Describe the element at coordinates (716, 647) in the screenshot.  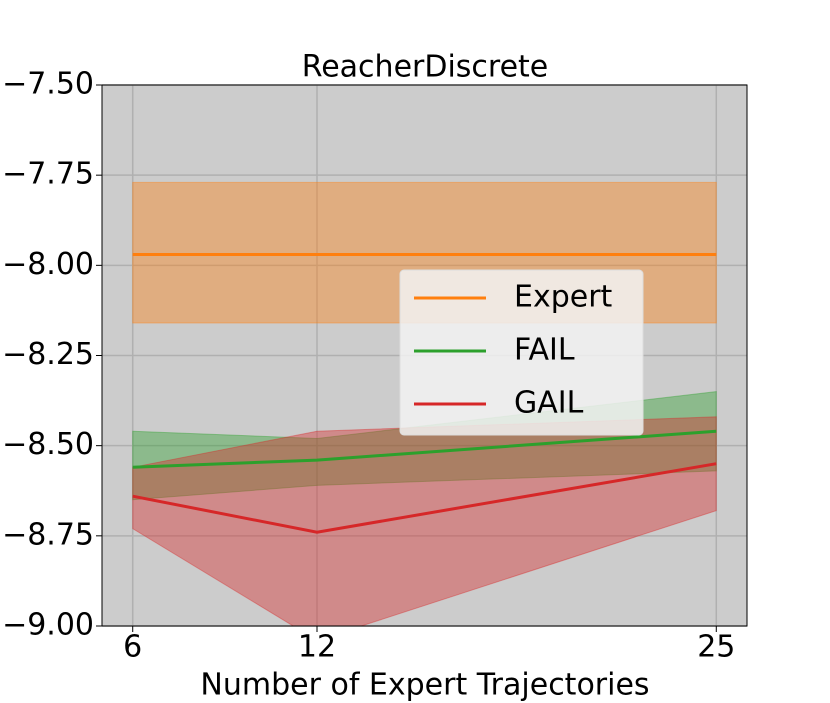
I see `x-tick-label: 25` at that location.